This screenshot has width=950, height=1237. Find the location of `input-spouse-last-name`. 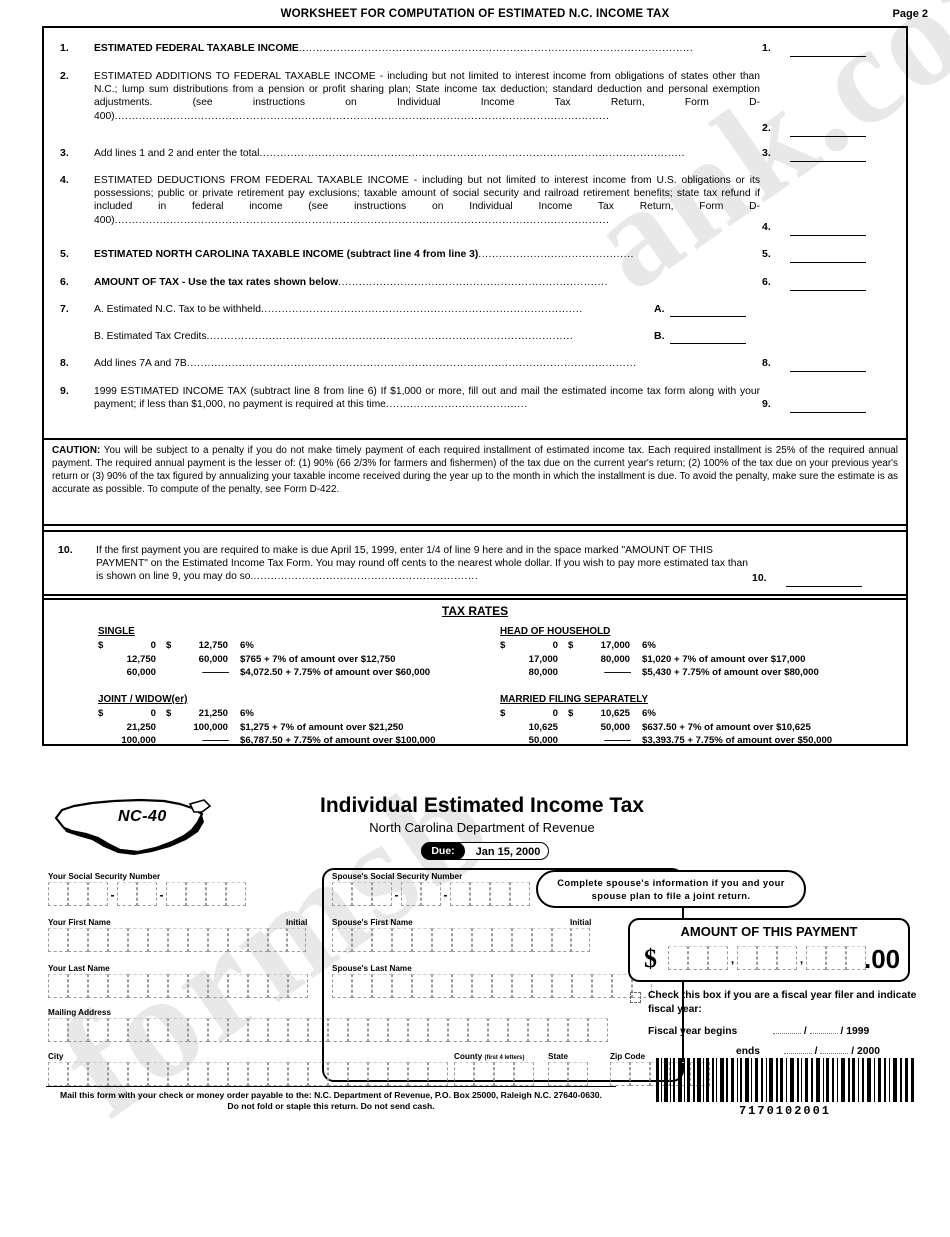

input-spouse-last-name is located at coordinates (492, 986).